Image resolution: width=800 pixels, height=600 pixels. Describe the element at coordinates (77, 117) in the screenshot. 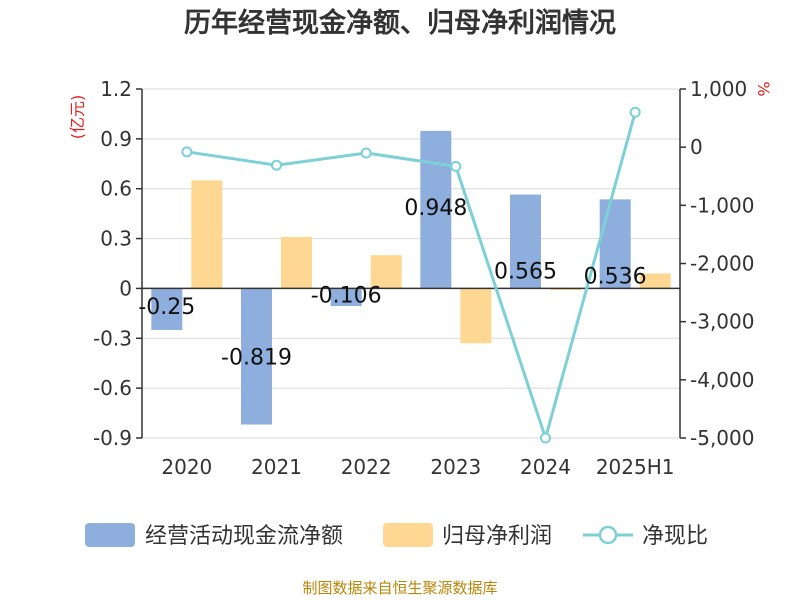

I see `y-left-unit: (亿元)` at that location.